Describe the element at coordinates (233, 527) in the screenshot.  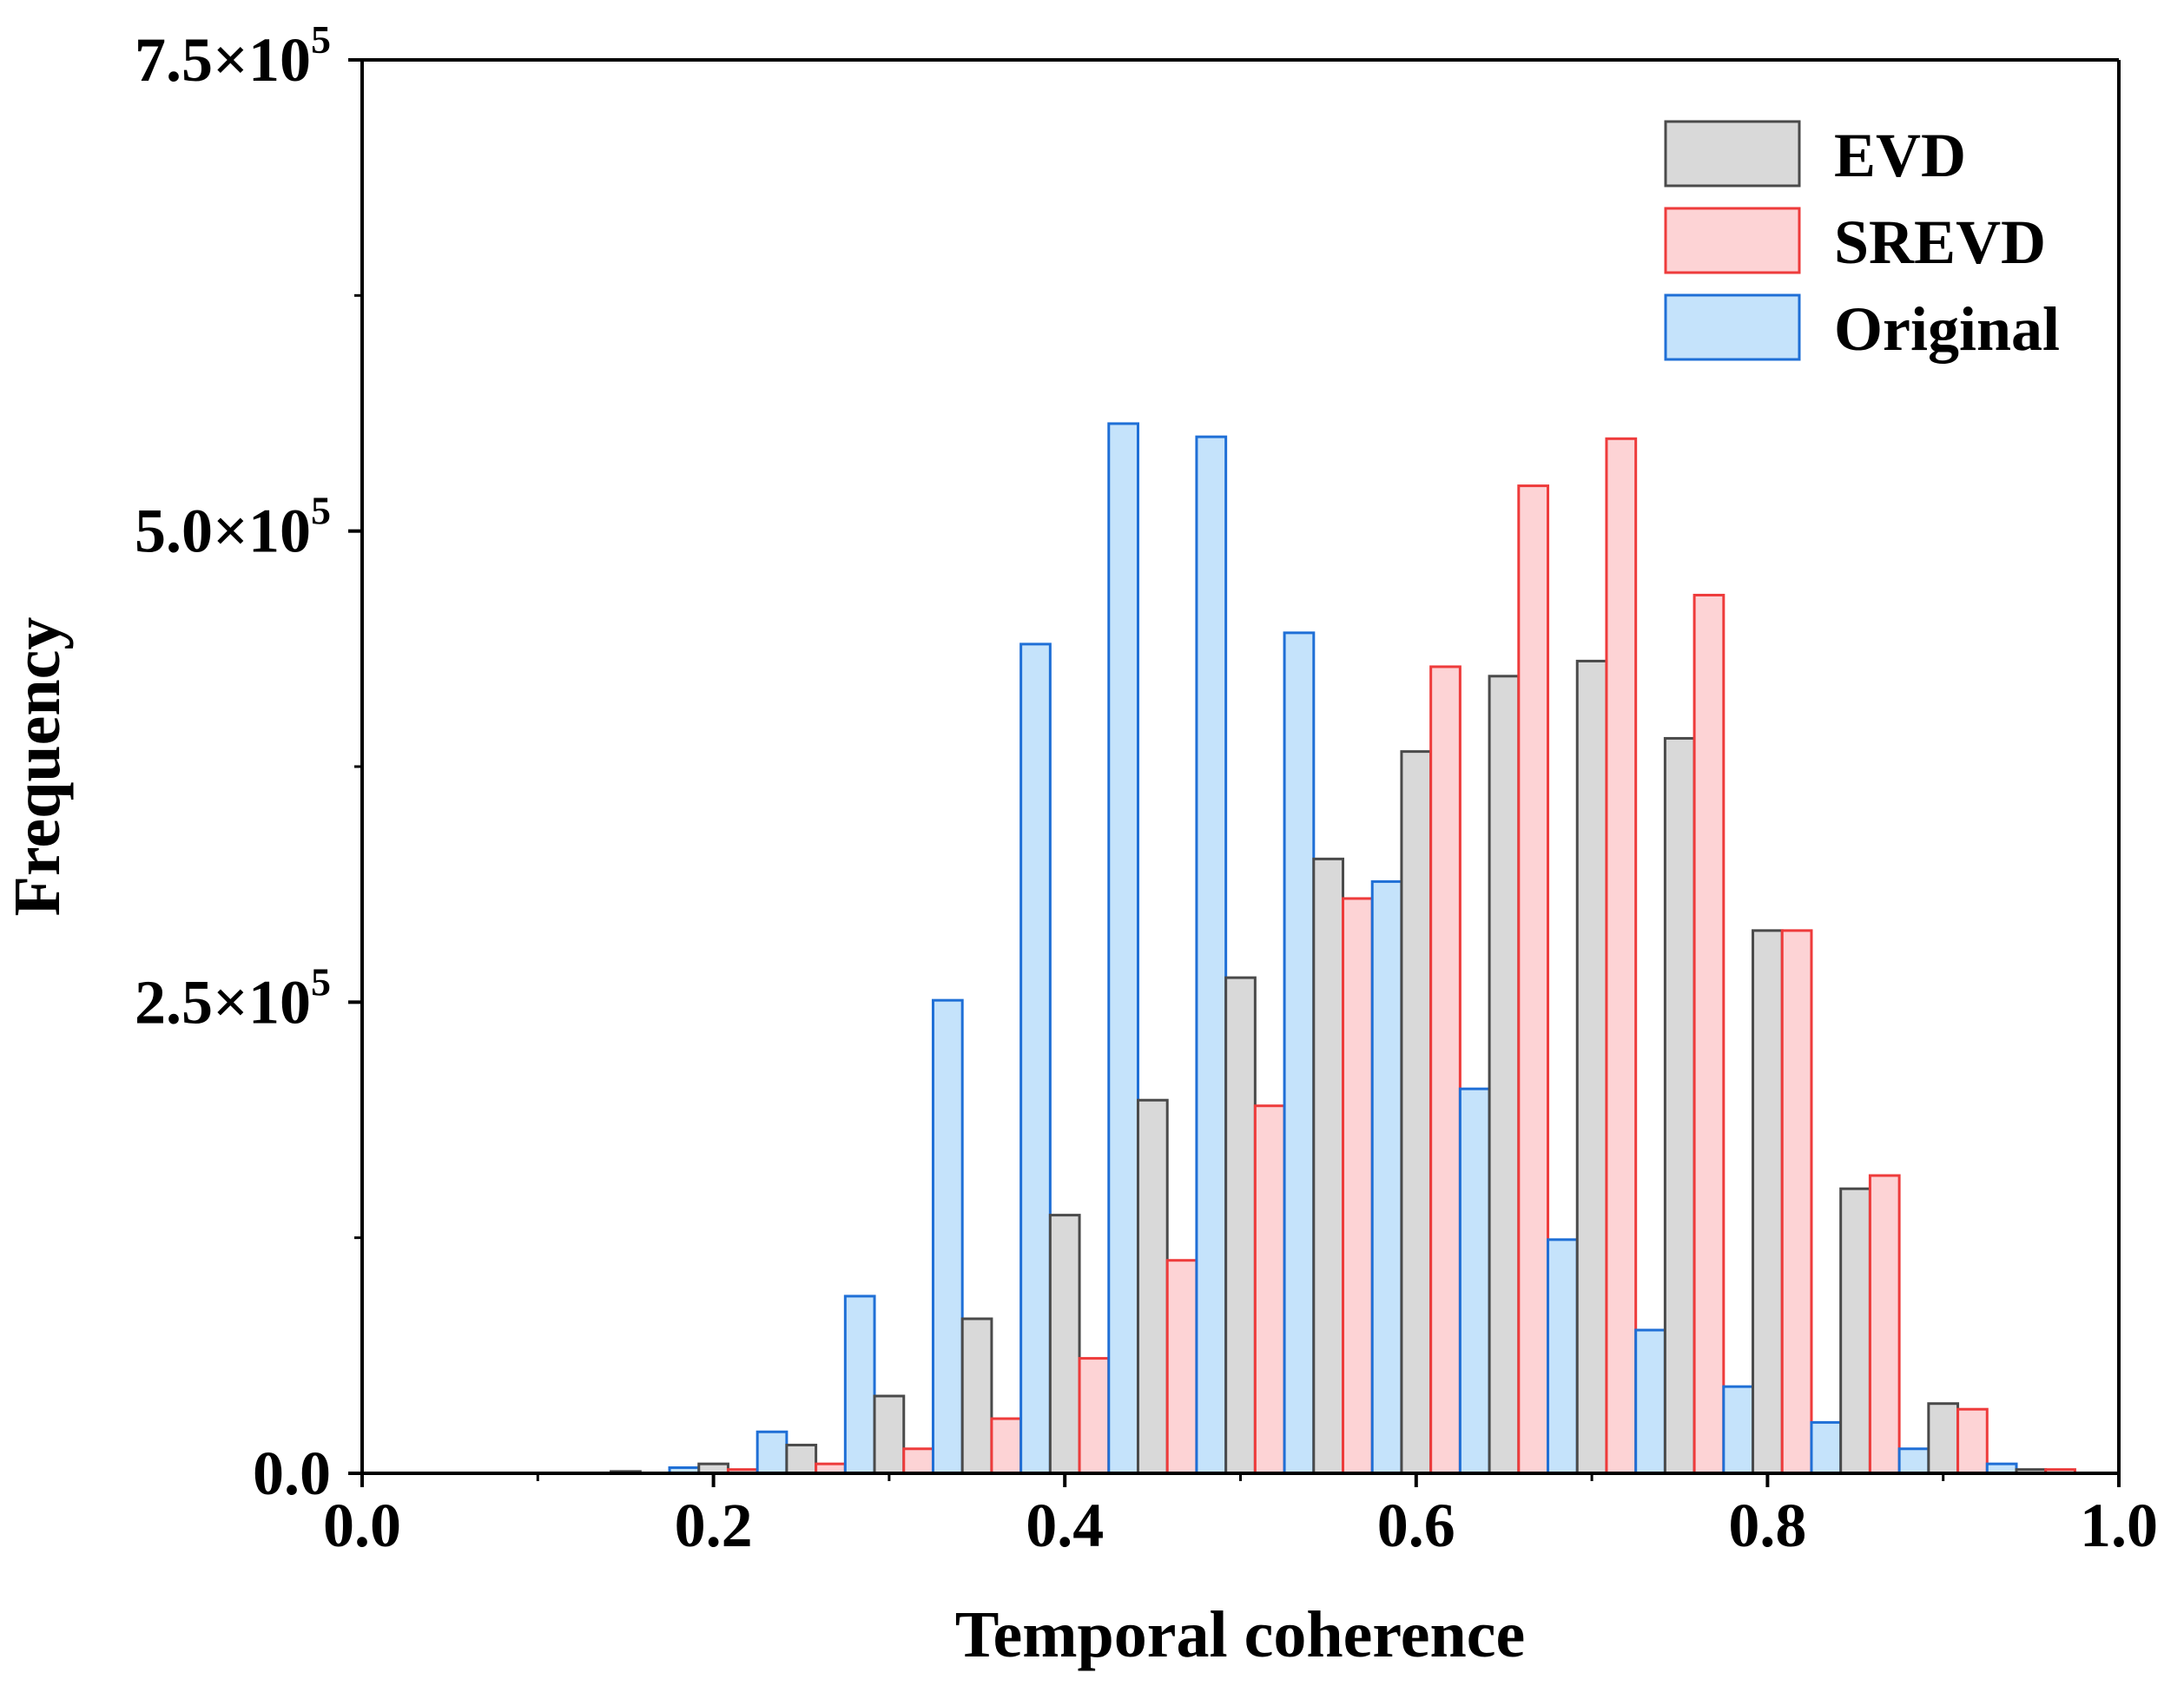
I see `y-tick-label: 5.0×10⁵` at that location.